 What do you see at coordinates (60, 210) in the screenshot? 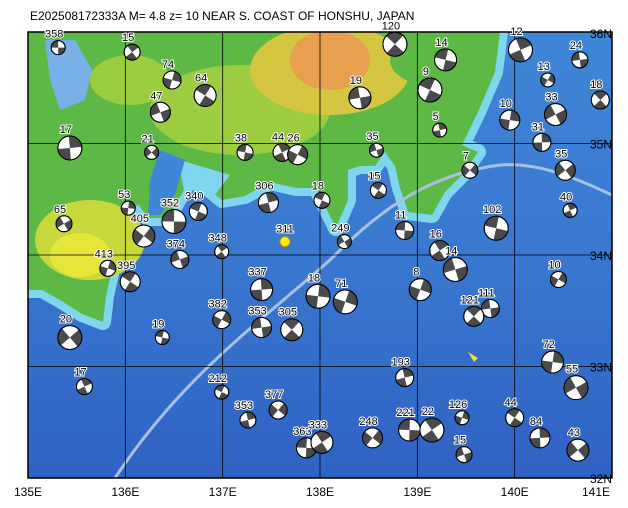
I see `depth-label: 65` at bounding box center [60, 210].